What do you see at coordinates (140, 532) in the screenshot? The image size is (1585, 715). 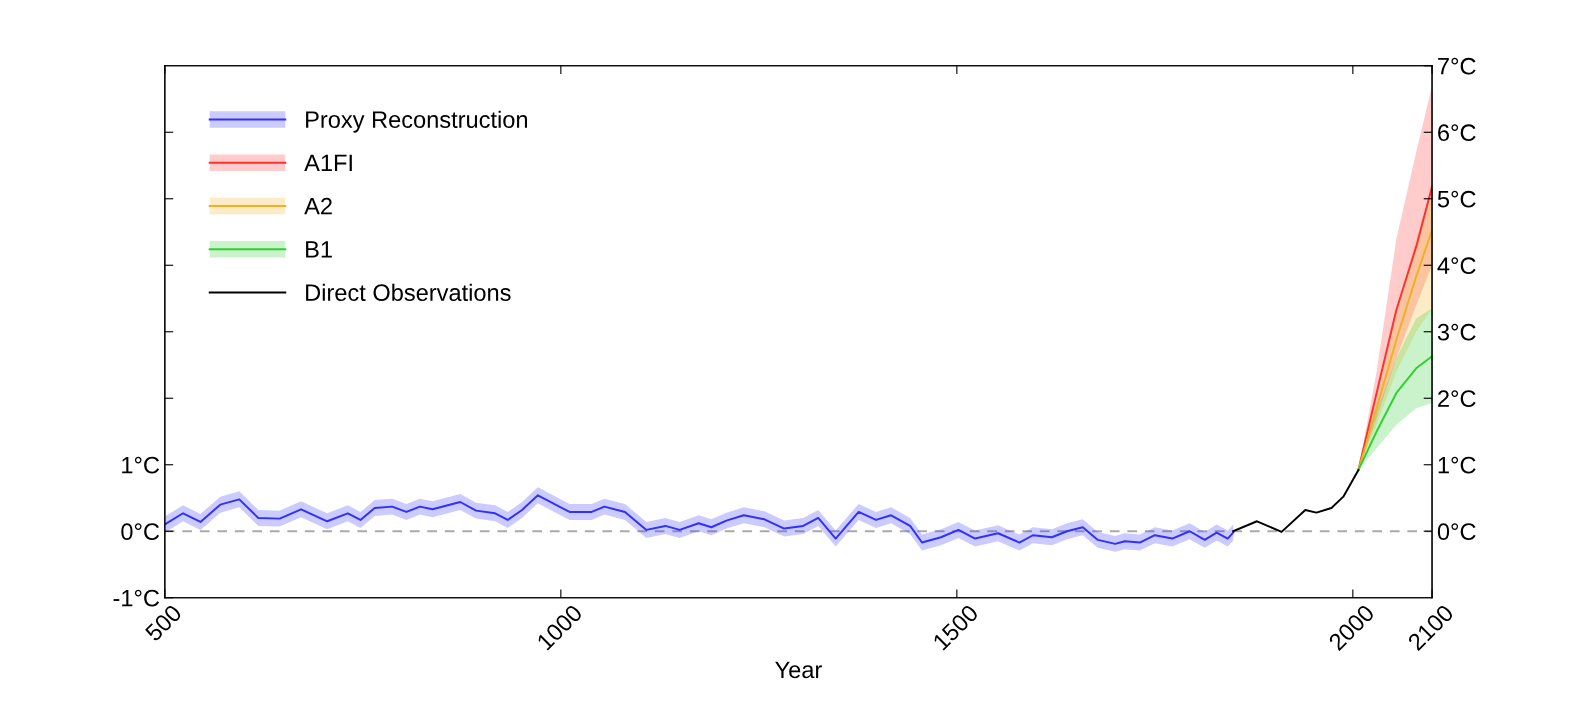 I see `y-tick-label: 0°C` at bounding box center [140, 532].